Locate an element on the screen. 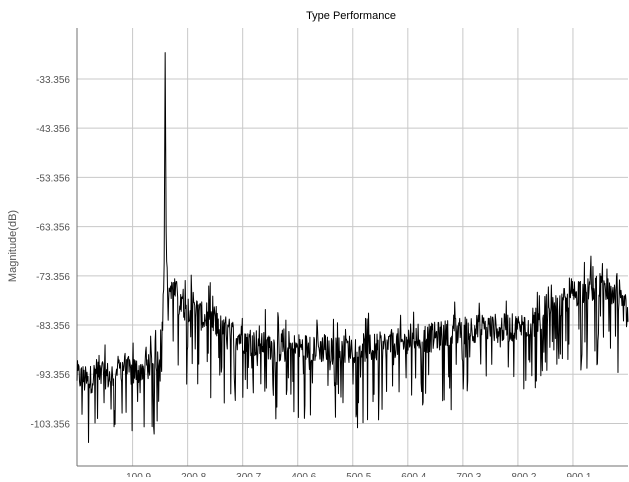 This screenshot has height=482, width=629. y-tick-label: -73.356 is located at coordinates (53, 277).